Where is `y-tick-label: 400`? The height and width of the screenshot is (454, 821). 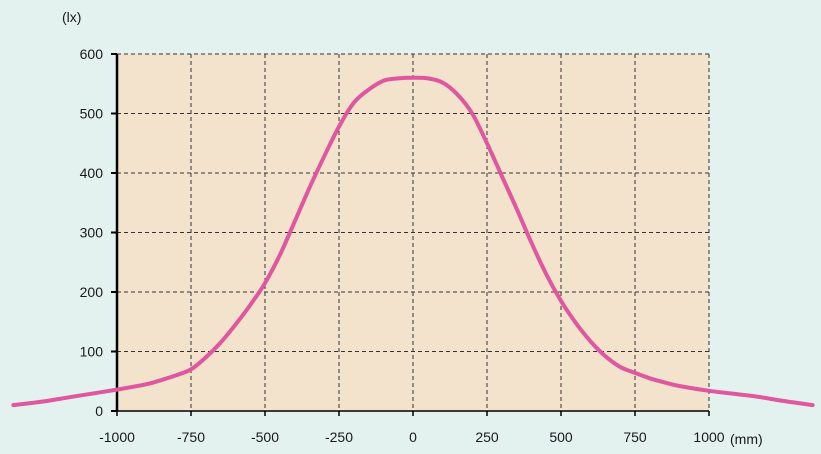
y-tick-label: 400 is located at coordinates (92, 173).